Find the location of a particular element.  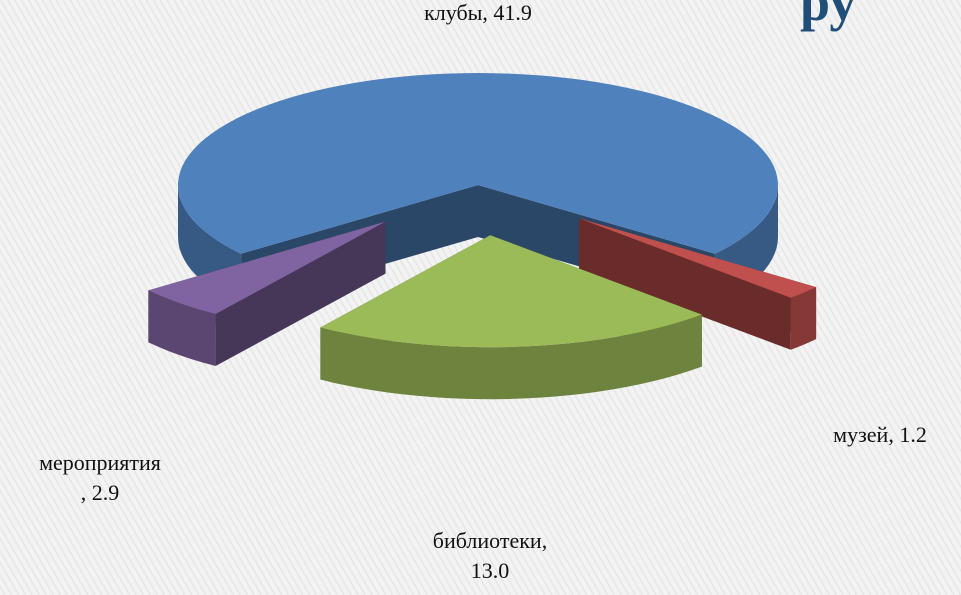

data-label: библиотеки, 13.0 is located at coordinates (490, 555).